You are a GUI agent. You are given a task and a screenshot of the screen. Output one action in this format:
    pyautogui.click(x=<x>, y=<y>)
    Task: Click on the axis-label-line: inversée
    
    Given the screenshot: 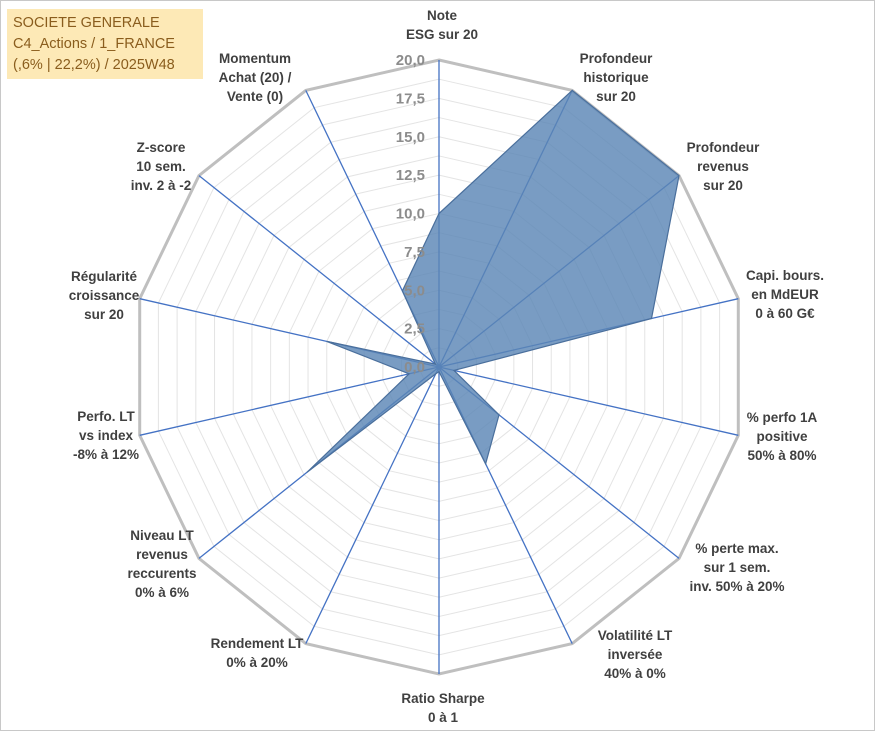 What is the action you would take?
    pyautogui.click(x=635, y=654)
    